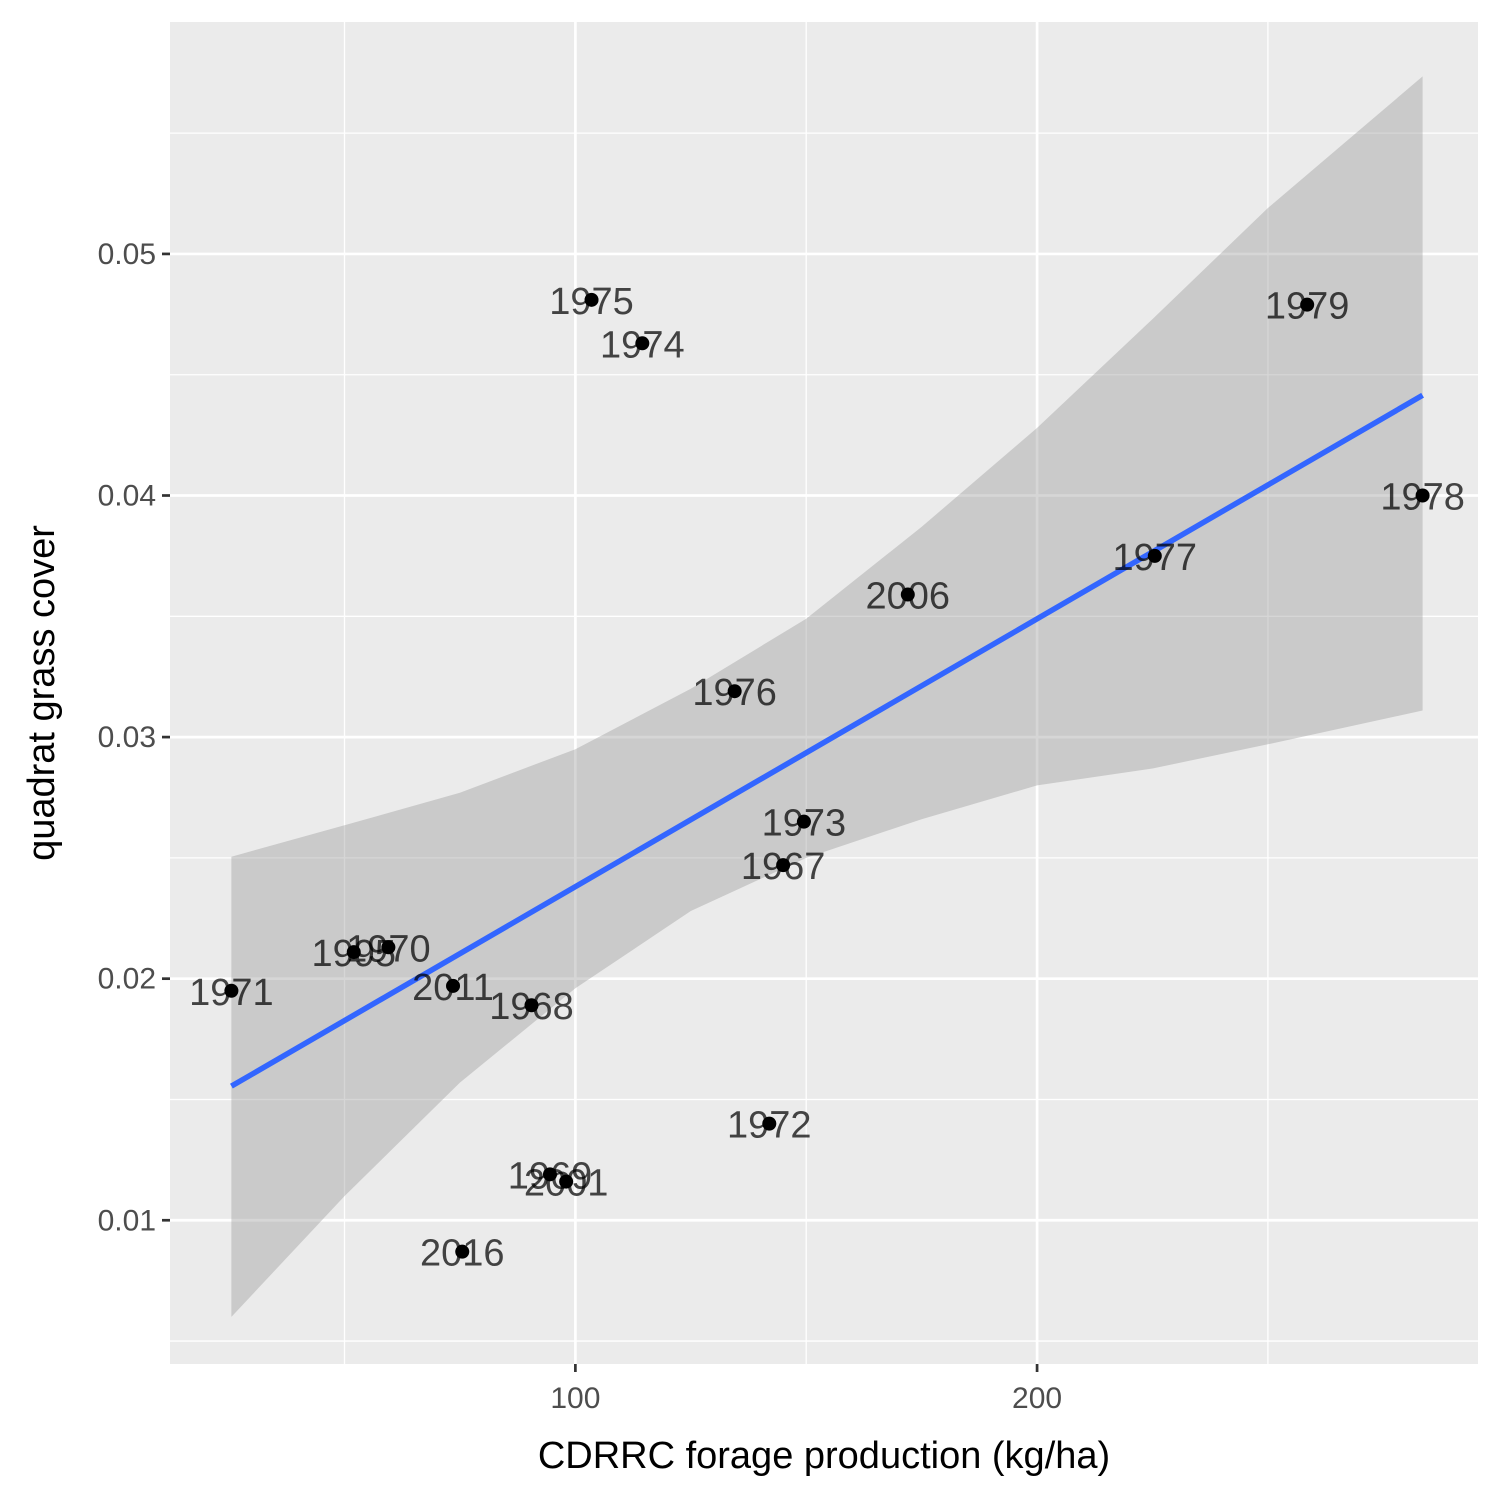 The width and height of the screenshot is (1500, 1500). I want to click on point-label-1972: 1972, so click(769, 1126).